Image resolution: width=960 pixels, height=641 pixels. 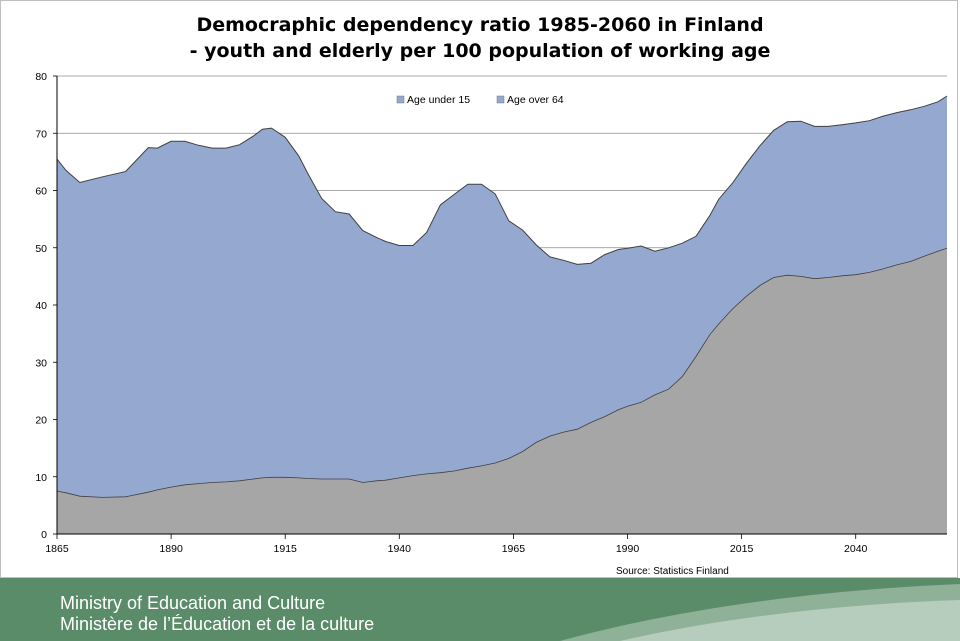 I want to click on source-note: Source: Statistics Finland, so click(x=672, y=571).